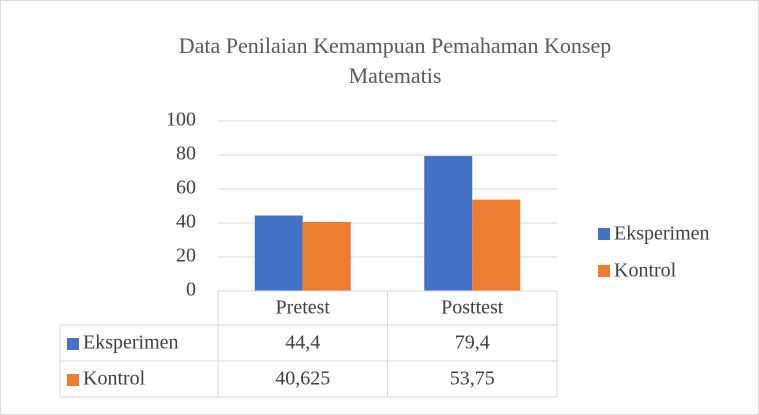 This screenshot has width=759, height=415. I want to click on table-value: 44,4, so click(302, 343).